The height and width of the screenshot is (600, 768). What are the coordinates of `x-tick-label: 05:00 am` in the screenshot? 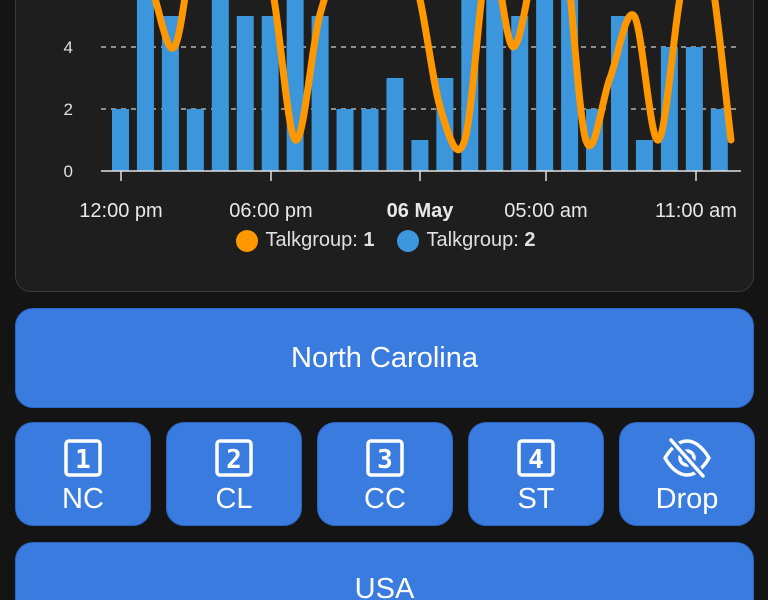 It's located at (545, 211).